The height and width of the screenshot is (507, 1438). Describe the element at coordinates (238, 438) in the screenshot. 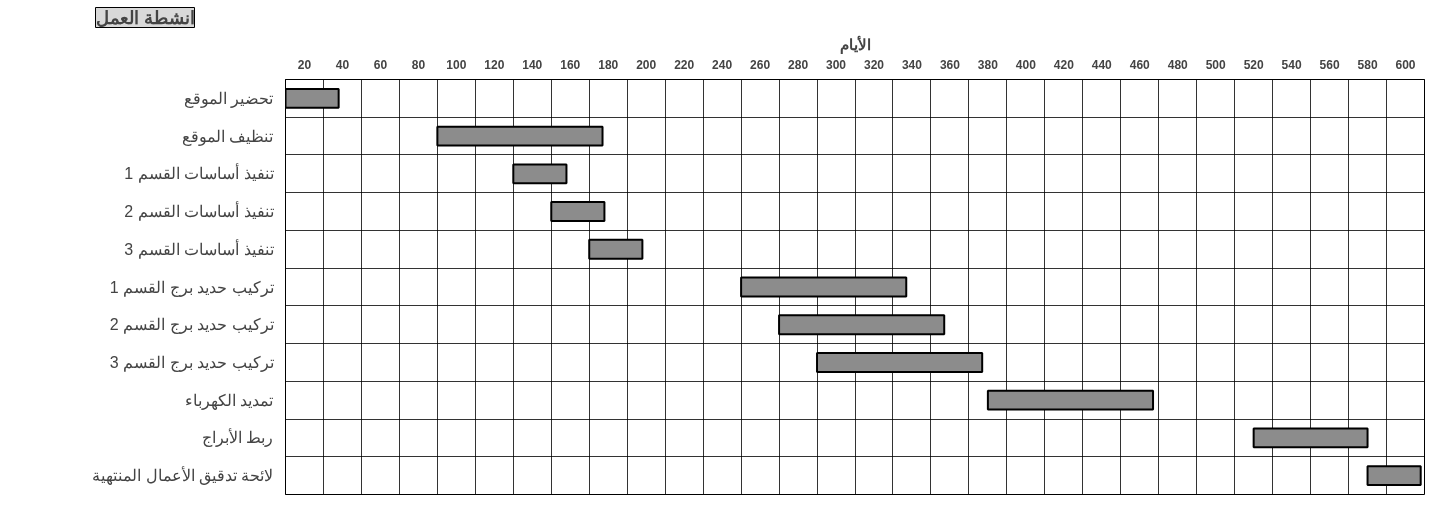

I see `y-tick-label: ربط الأبراج` at that location.